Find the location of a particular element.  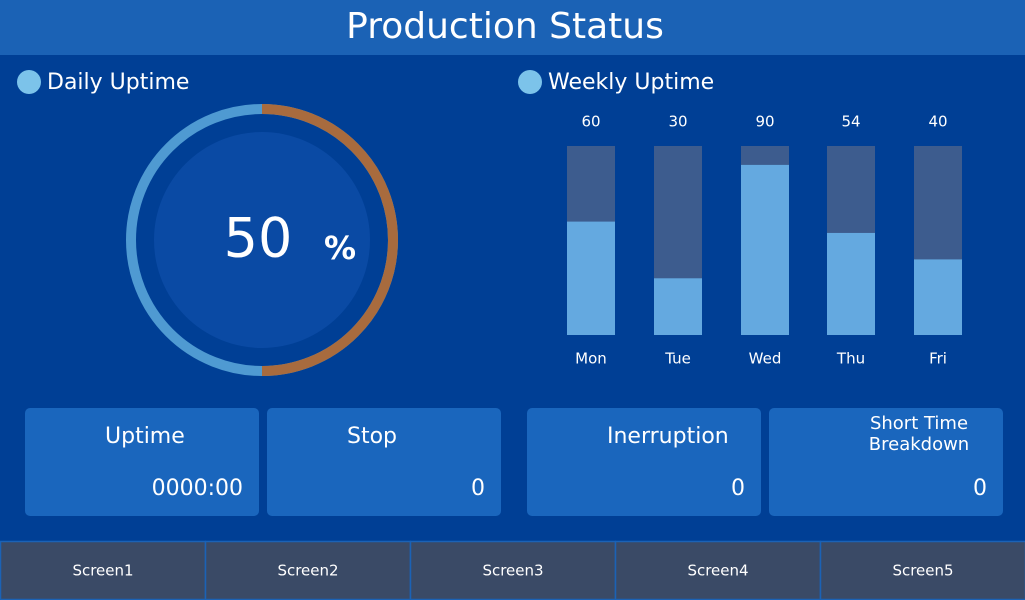

tab-label: Screen4 is located at coordinates (717, 571).